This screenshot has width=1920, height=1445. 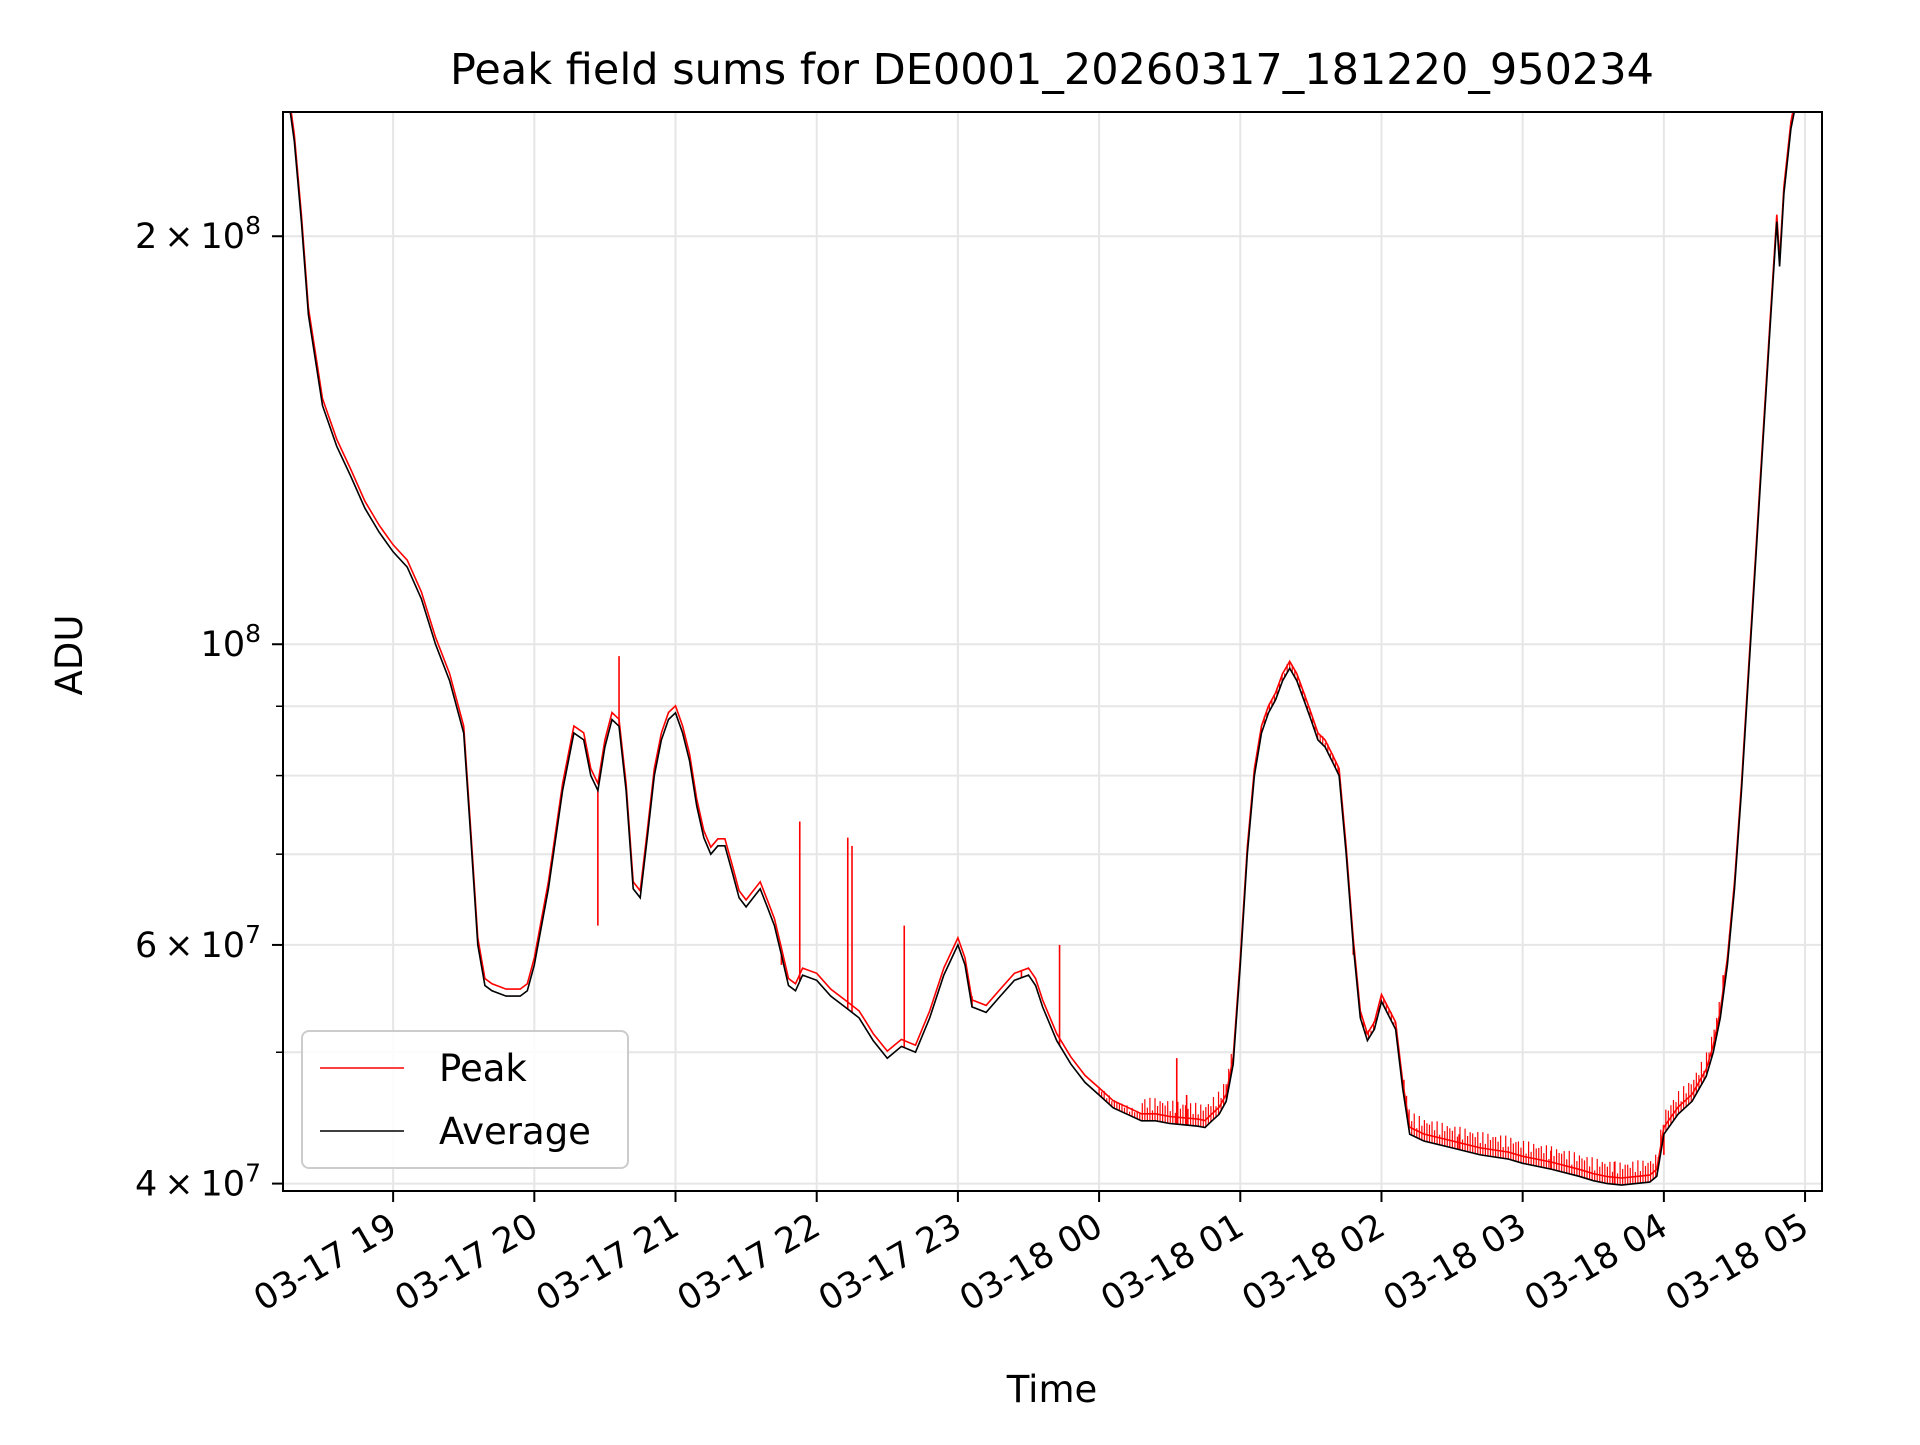 What do you see at coordinates (198, 942) in the screenshot?
I see `y-tick-label: 6 × 10⁷` at bounding box center [198, 942].